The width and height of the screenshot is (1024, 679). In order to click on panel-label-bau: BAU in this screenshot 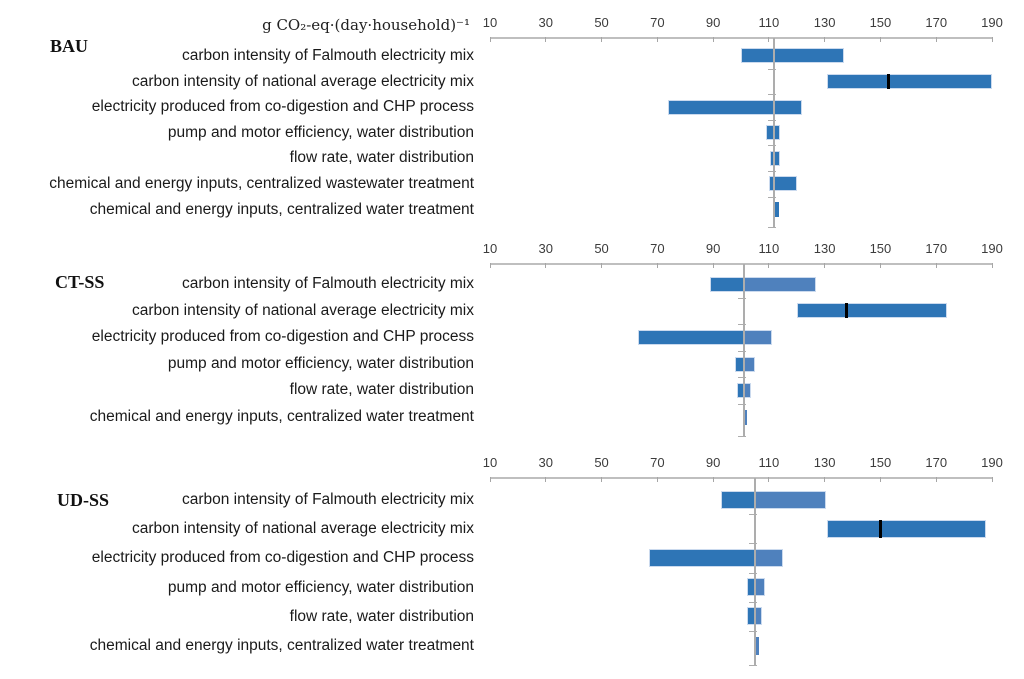, I will do `click(69, 46)`.